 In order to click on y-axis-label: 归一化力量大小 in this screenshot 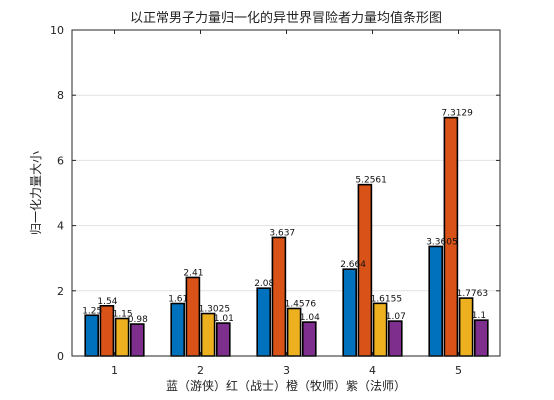, I will do `click(36, 193)`.